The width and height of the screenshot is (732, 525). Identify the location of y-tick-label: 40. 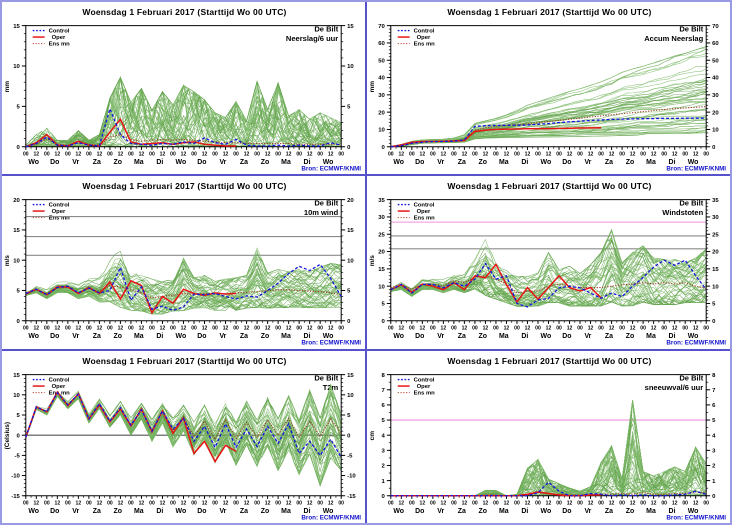
(715, 79).